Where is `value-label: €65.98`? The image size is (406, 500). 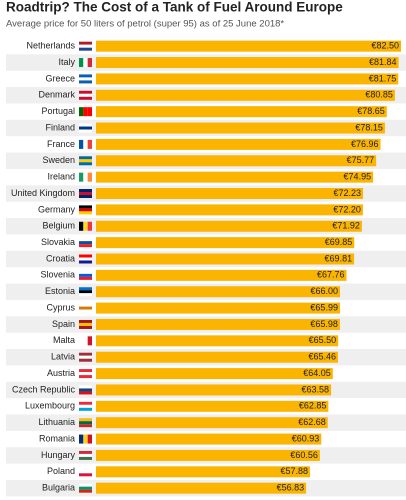
value-label: €65.98 is located at coordinates (324, 324).